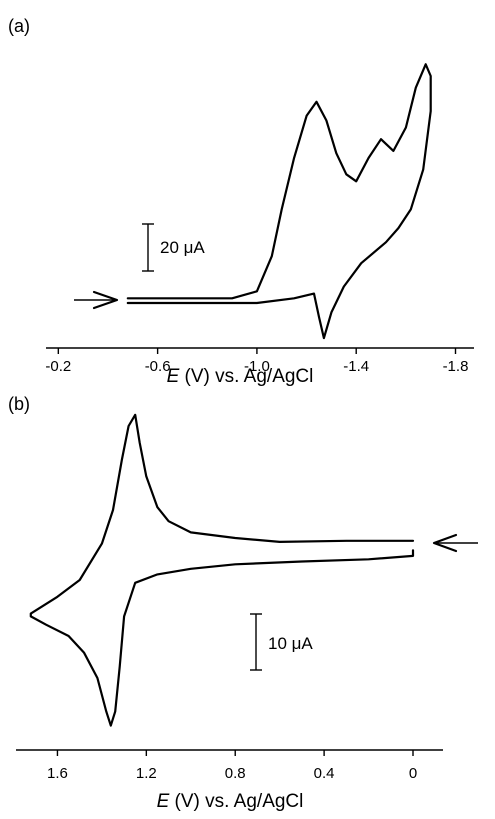 This screenshot has height=819, width=495. I want to click on x-tick-label-b: 0.8, so click(235, 773).